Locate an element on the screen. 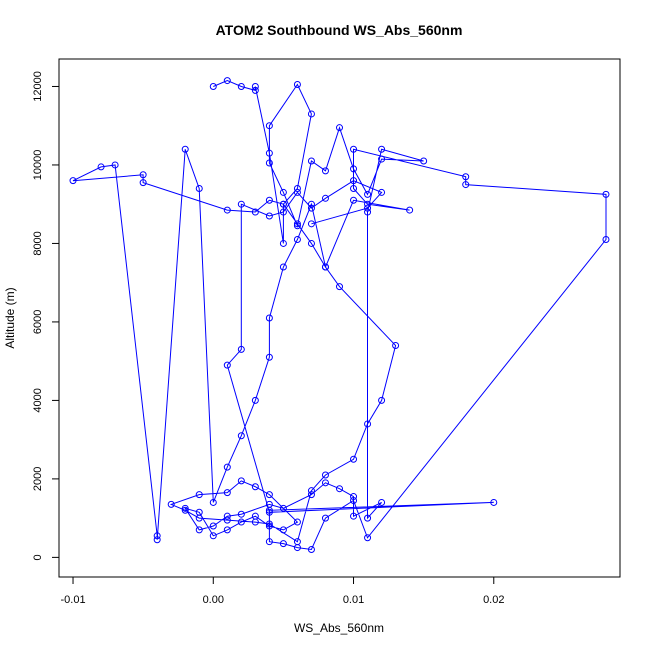  y-tick-label: 12000 is located at coordinates (38, 86).